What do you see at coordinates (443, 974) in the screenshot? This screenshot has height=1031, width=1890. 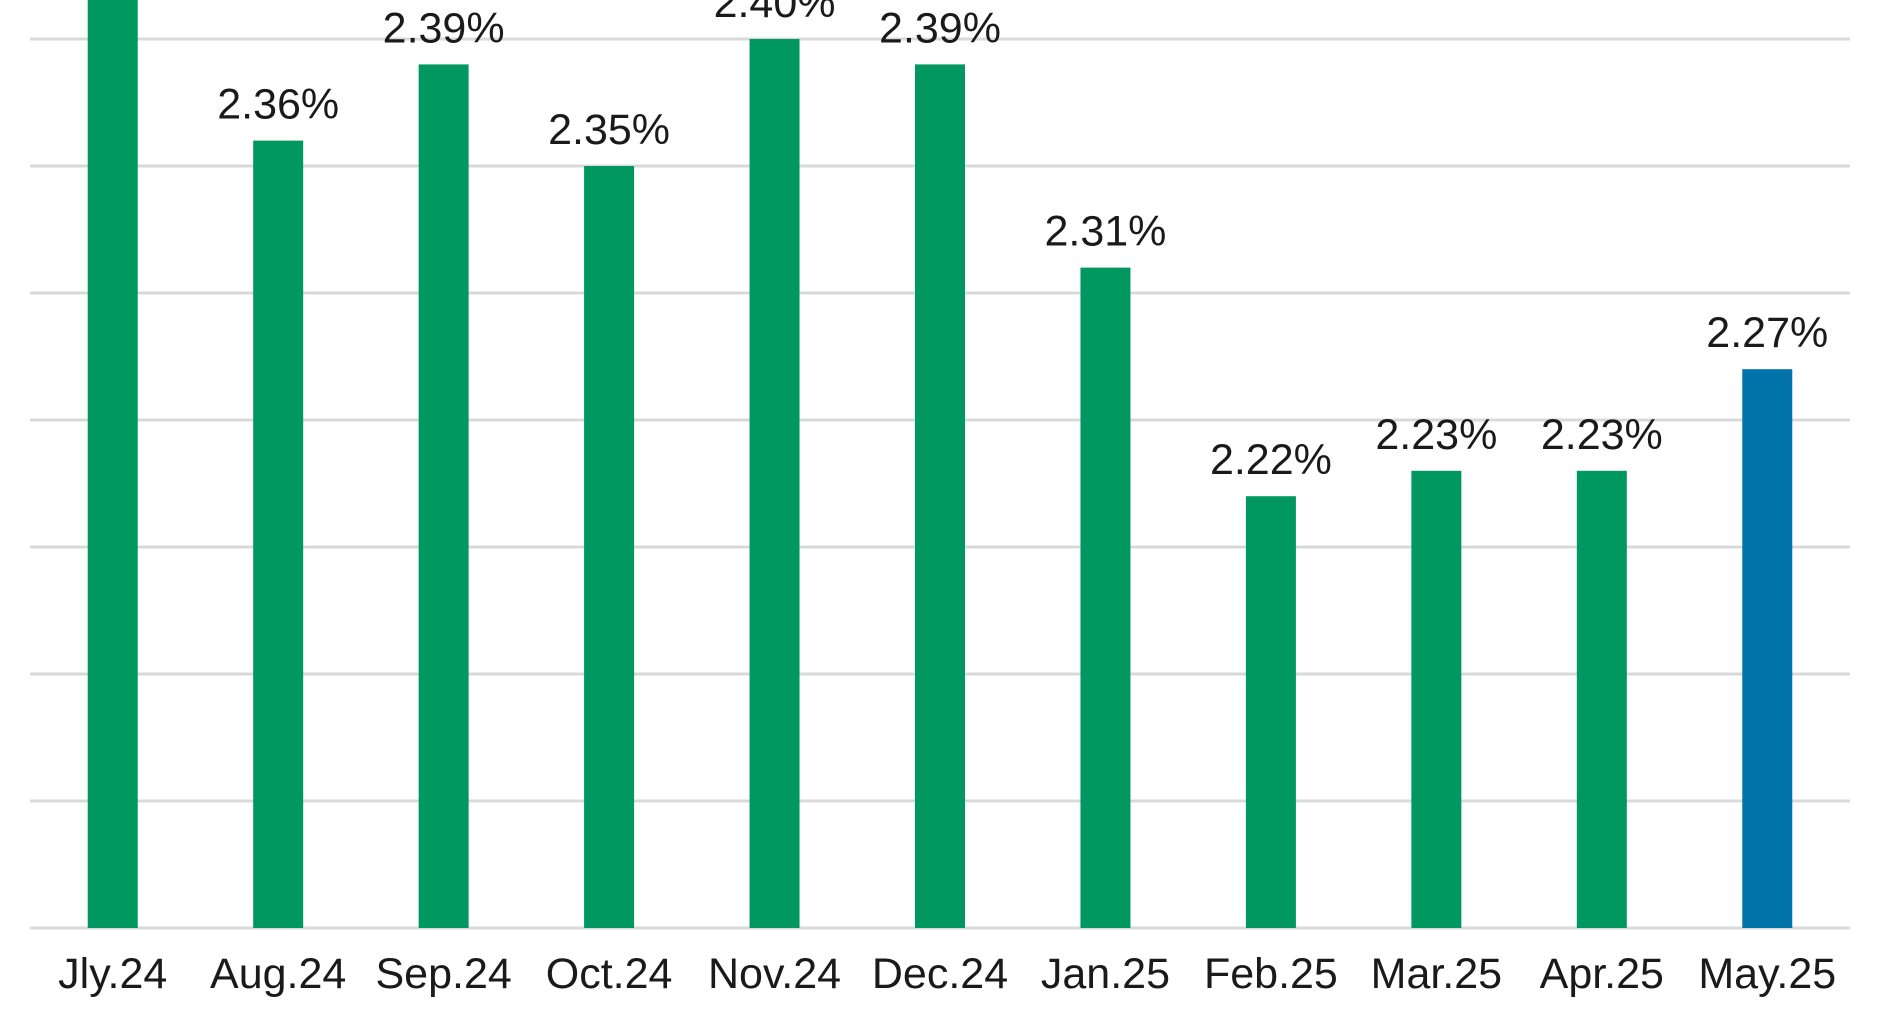 I see `x-tick-label: Sep.24` at bounding box center [443, 974].